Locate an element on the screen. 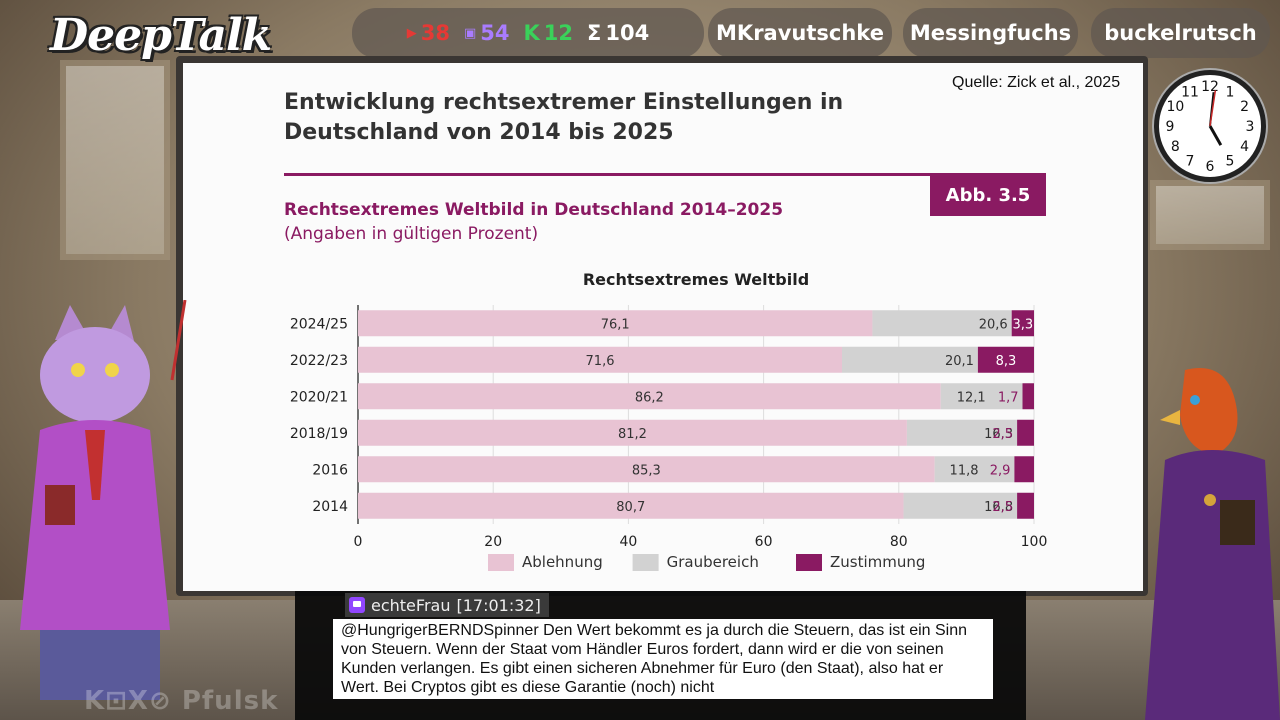 The height and width of the screenshot is (720, 1280). clock-numeral: 9 is located at coordinates (1170, 127).